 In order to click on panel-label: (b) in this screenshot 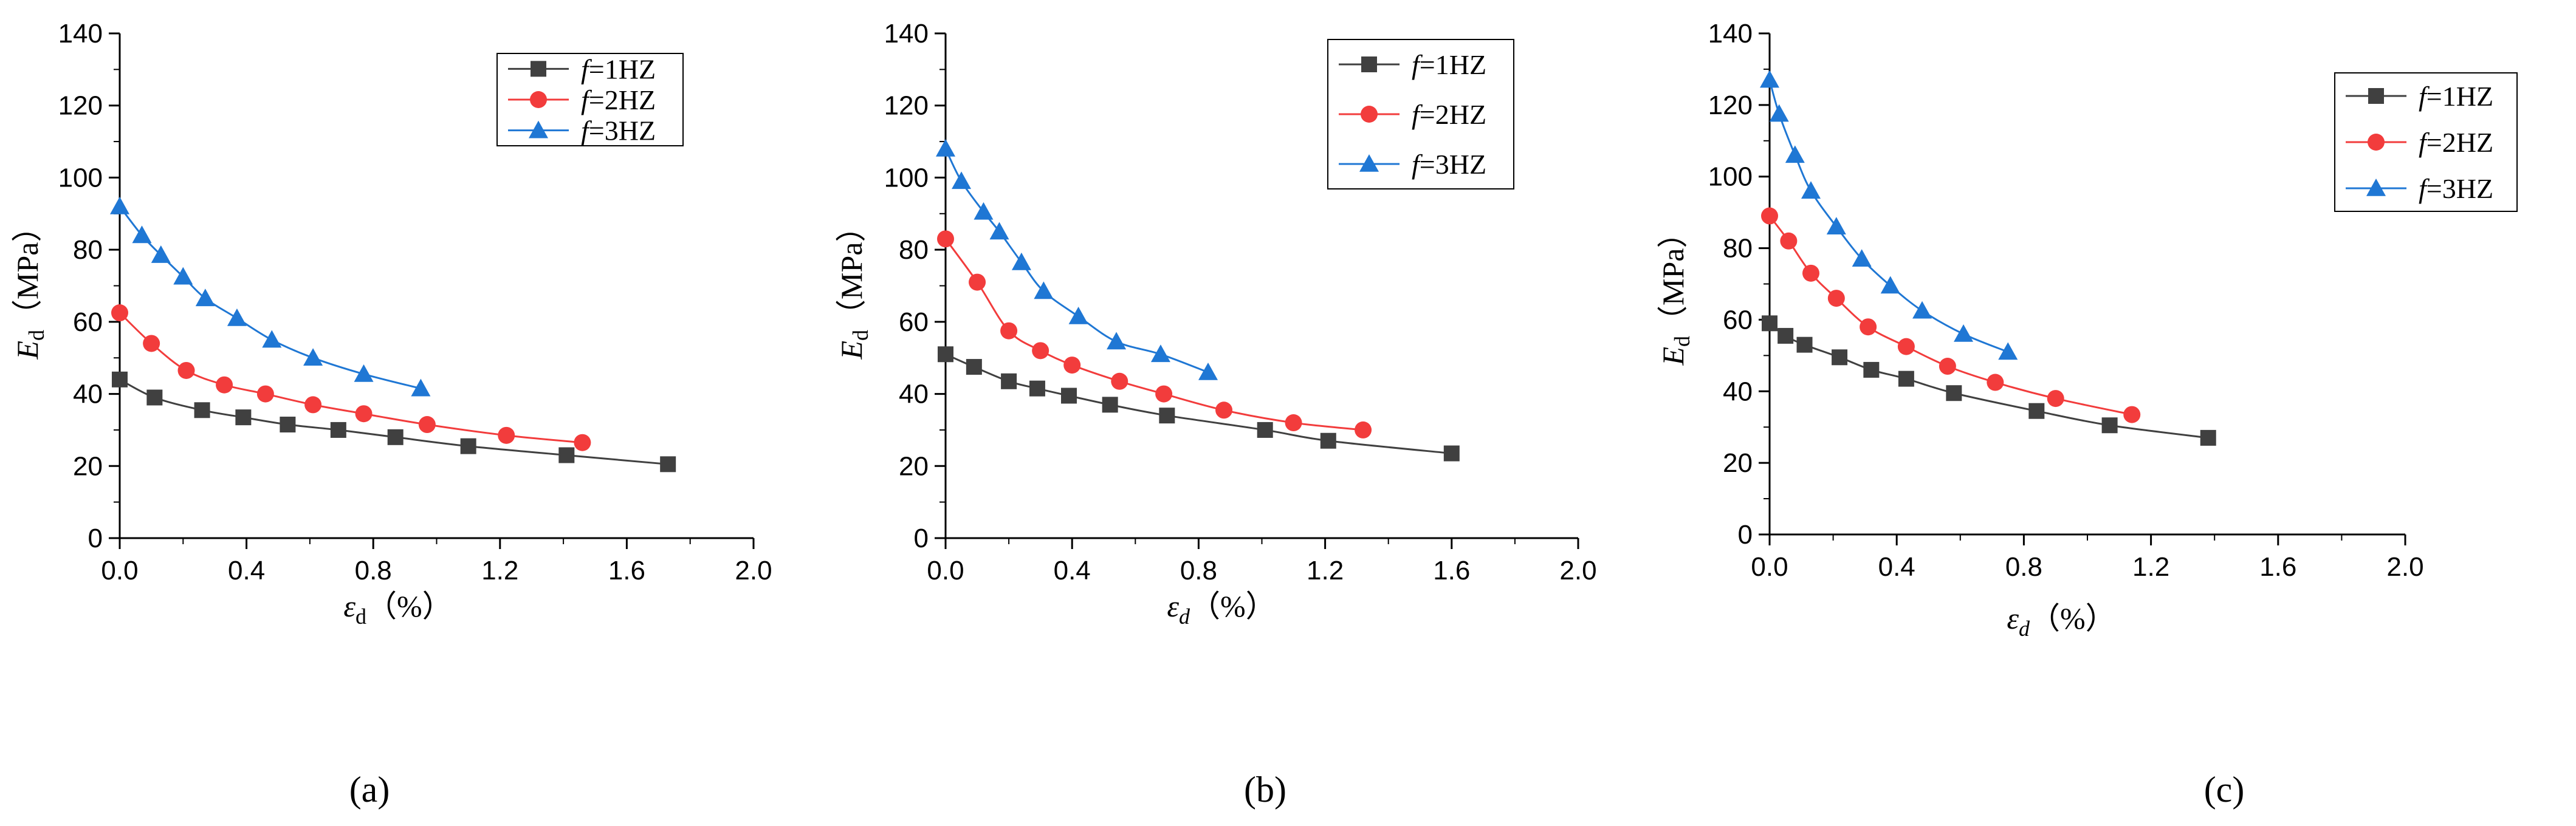, I will do `click(1265, 790)`.